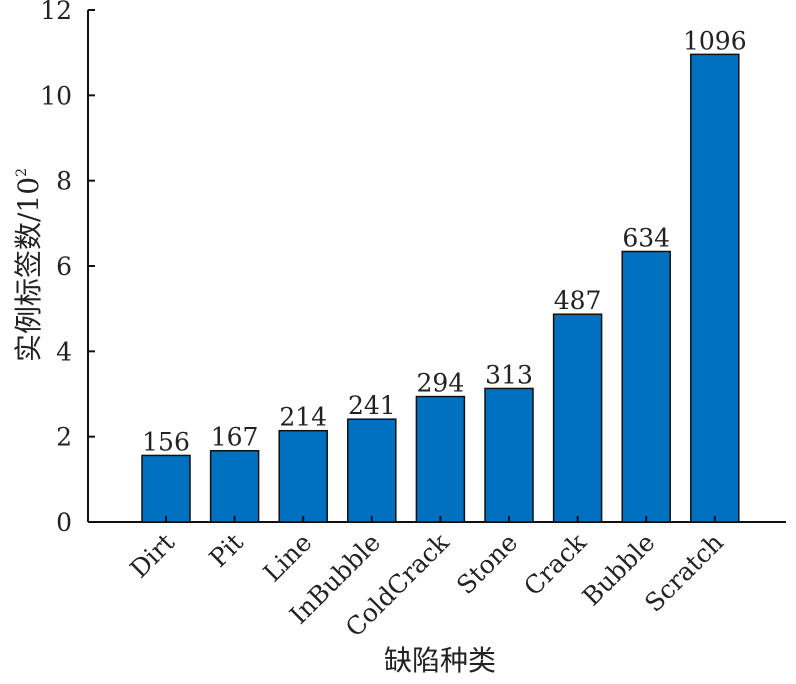 The width and height of the screenshot is (796, 684). I want to click on bar-bubble, so click(646, 386).